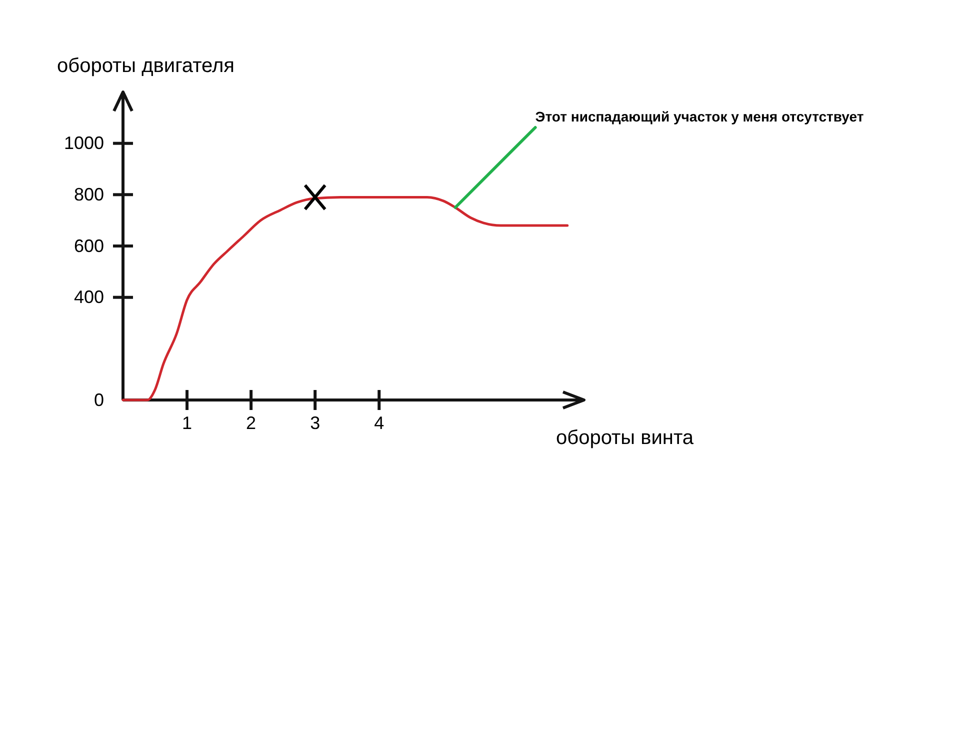  What do you see at coordinates (145, 66) in the screenshot?
I see `y-axis-title: обороты двигателя` at bounding box center [145, 66].